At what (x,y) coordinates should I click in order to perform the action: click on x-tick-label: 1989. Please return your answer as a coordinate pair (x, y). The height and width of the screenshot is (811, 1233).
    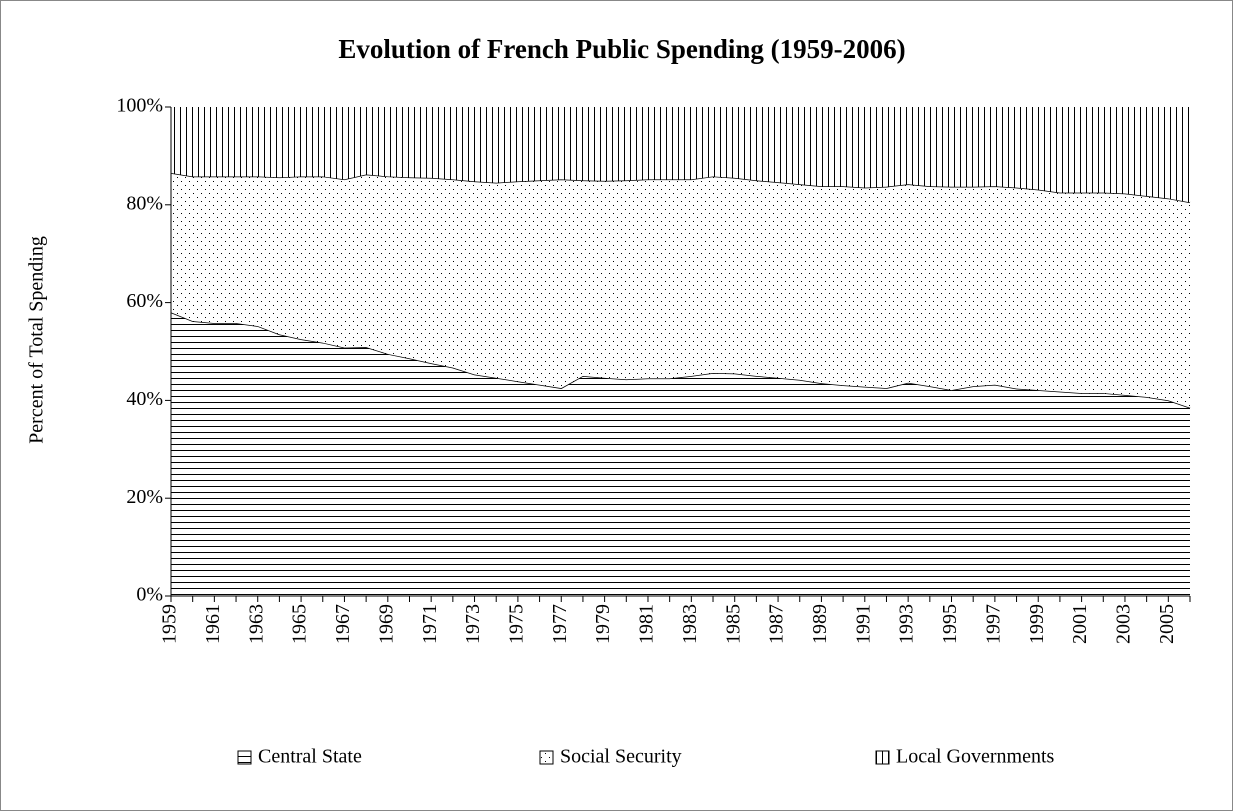
    Looking at the image, I should click on (820, 624).